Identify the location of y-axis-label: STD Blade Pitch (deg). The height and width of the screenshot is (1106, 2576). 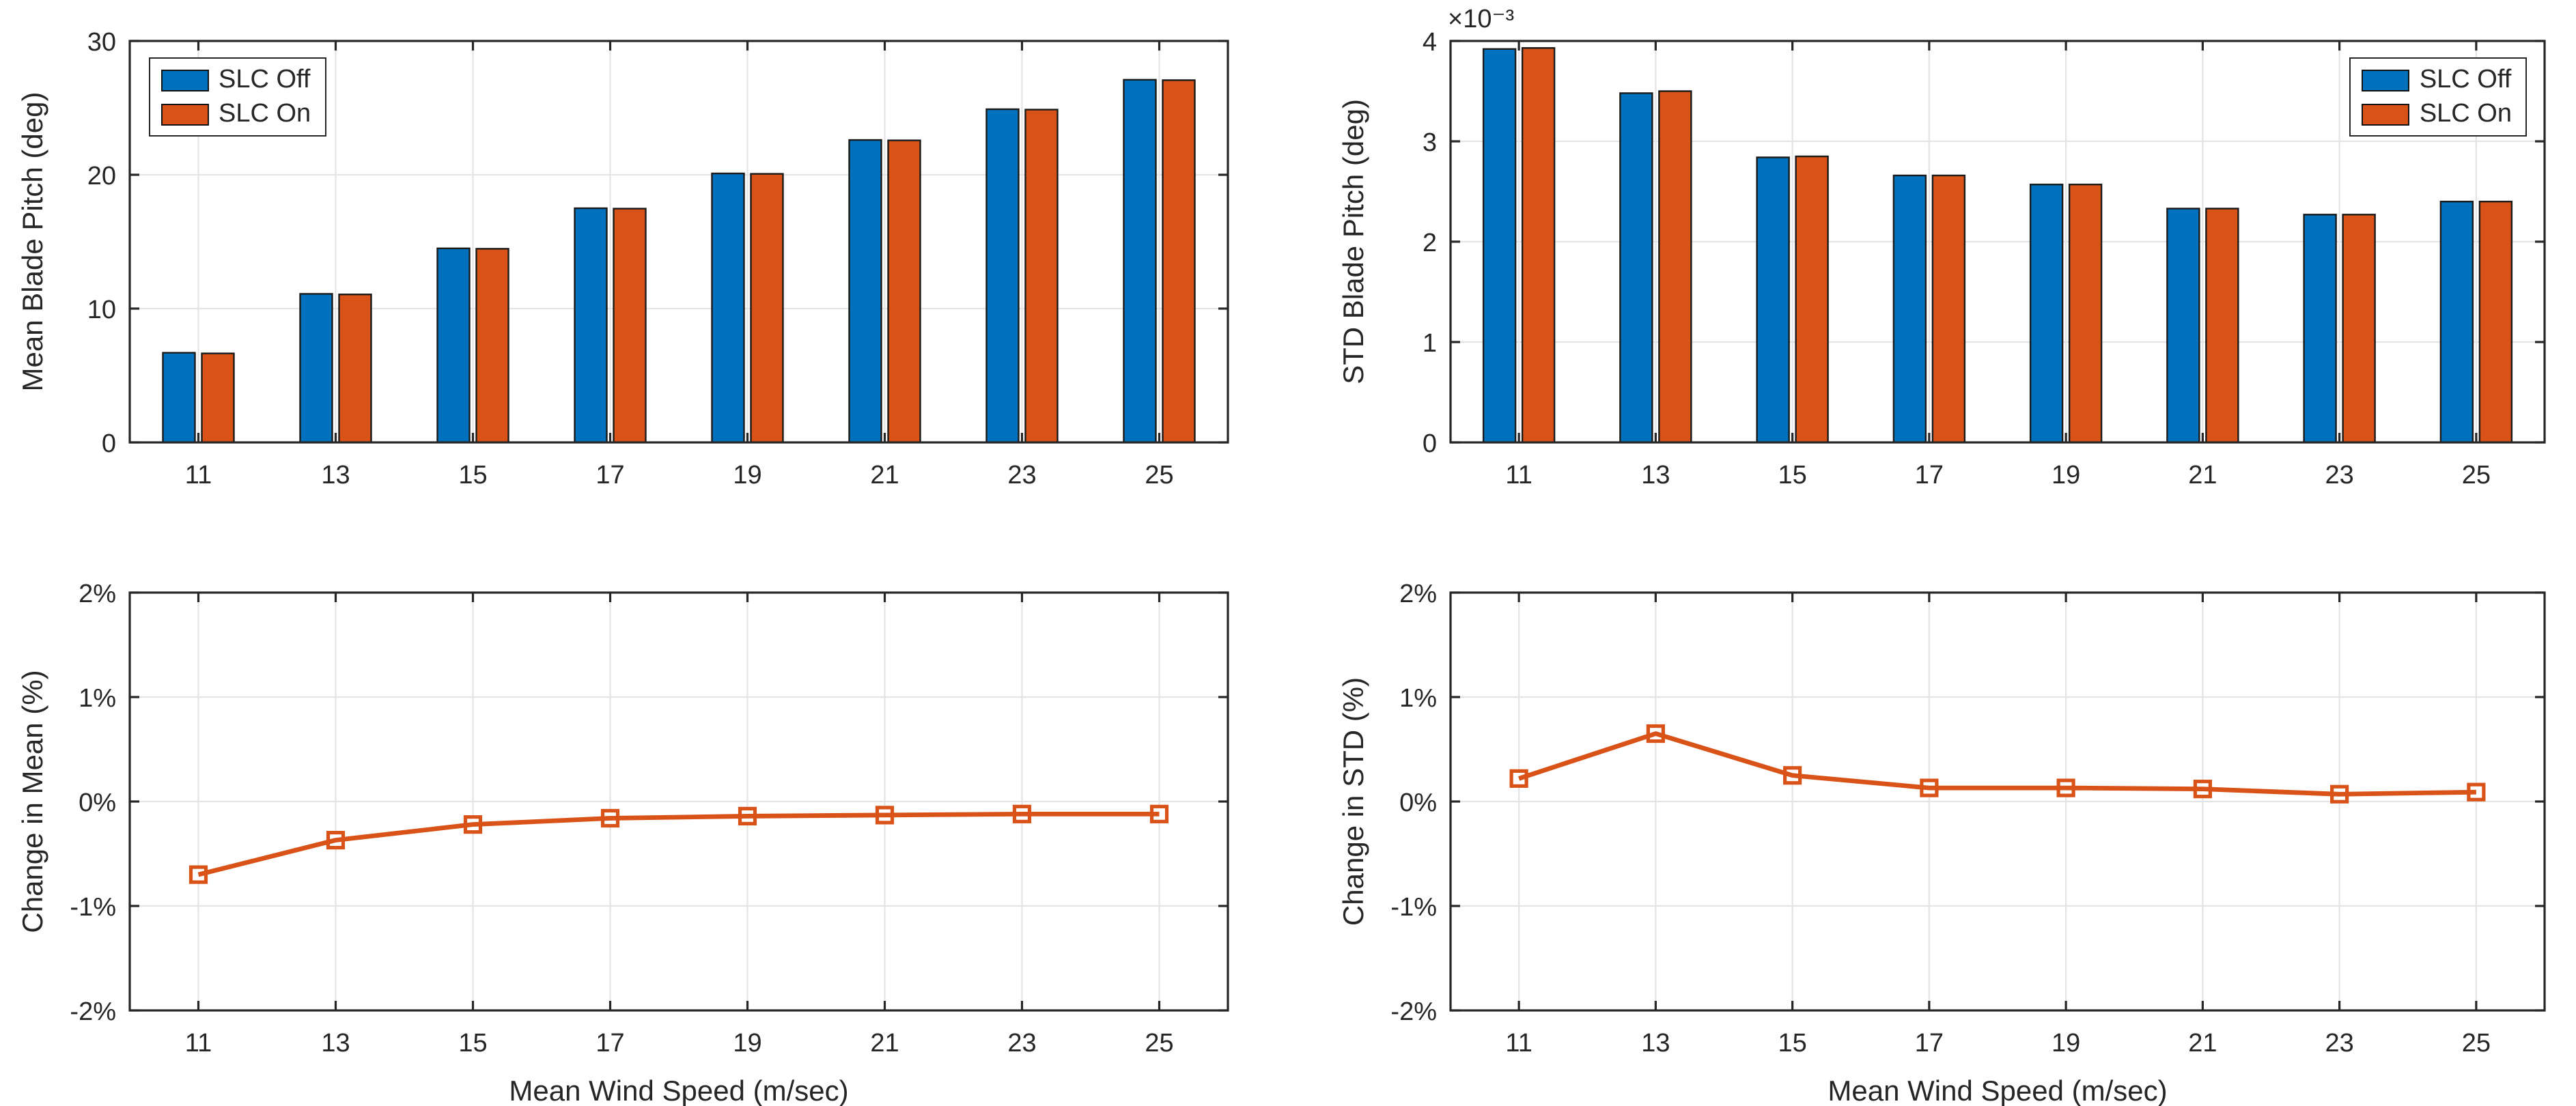
(1353, 241).